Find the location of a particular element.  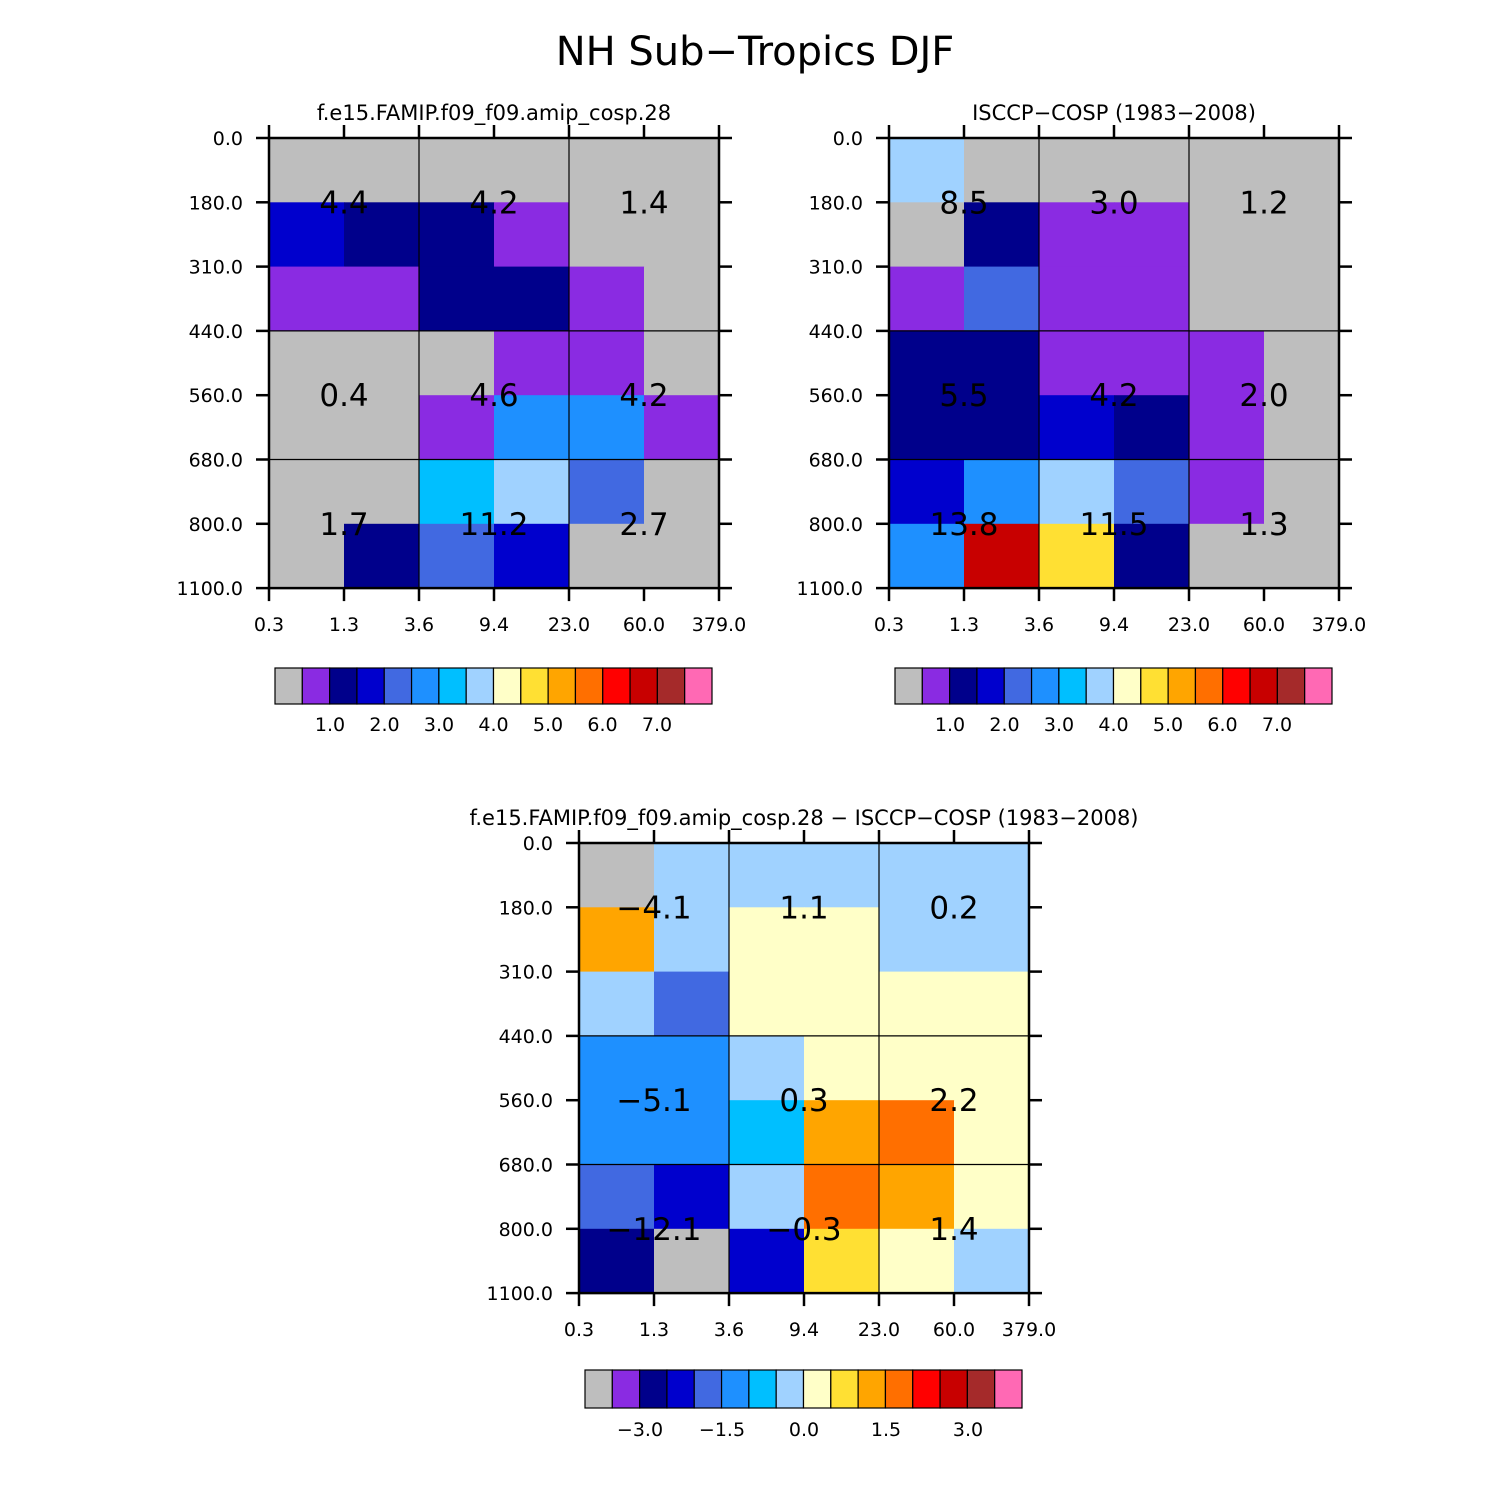

block-value-label: 4.4 is located at coordinates (343, 203).